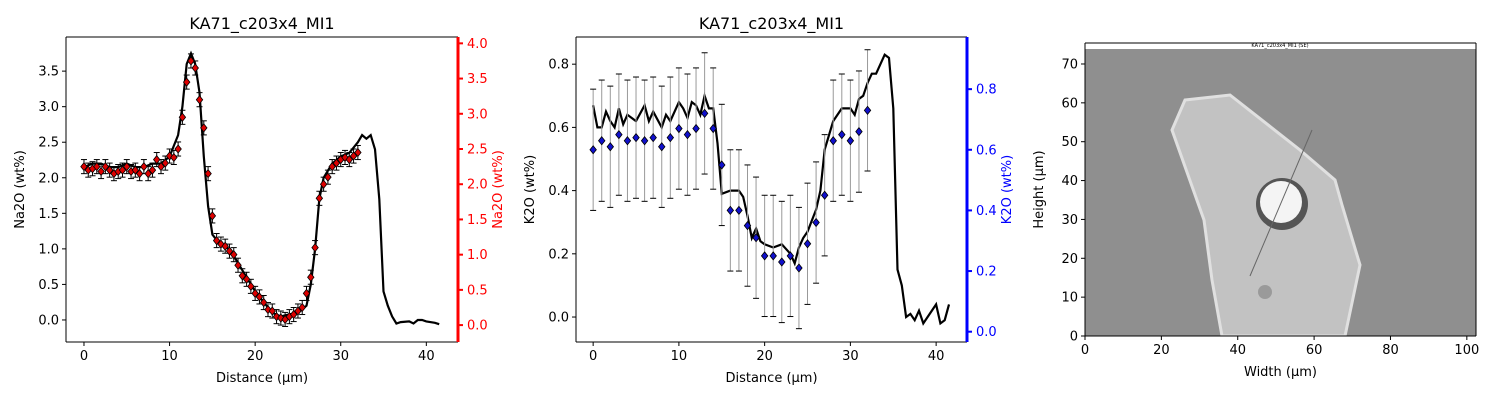  What do you see at coordinates (1069, 181) in the screenshot?
I see `y-tick-label: 40` at bounding box center [1069, 181].